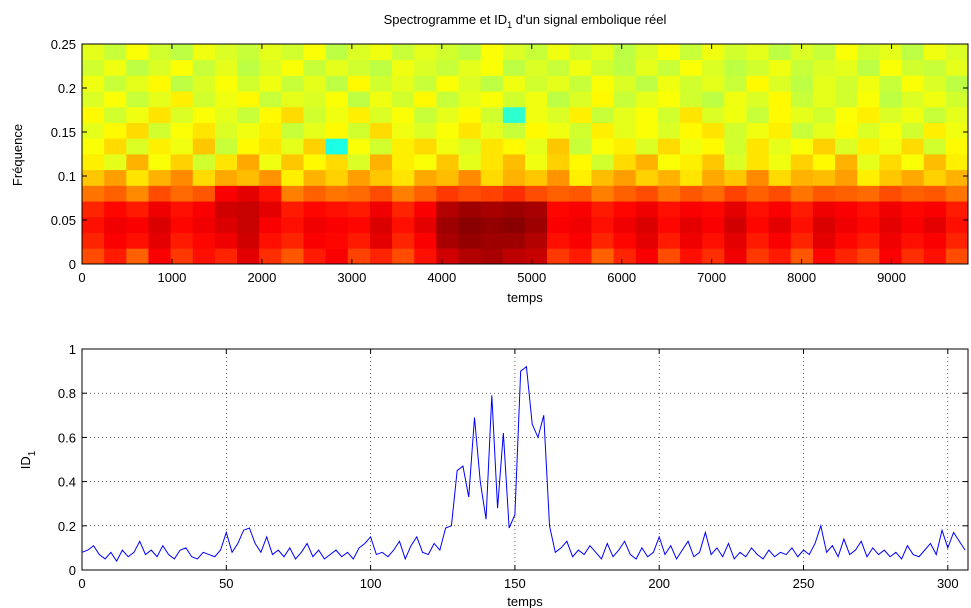 The height and width of the screenshot is (608, 971). Describe the element at coordinates (28, 459) in the screenshot. I see `y-axis-label: ID1` at that location.